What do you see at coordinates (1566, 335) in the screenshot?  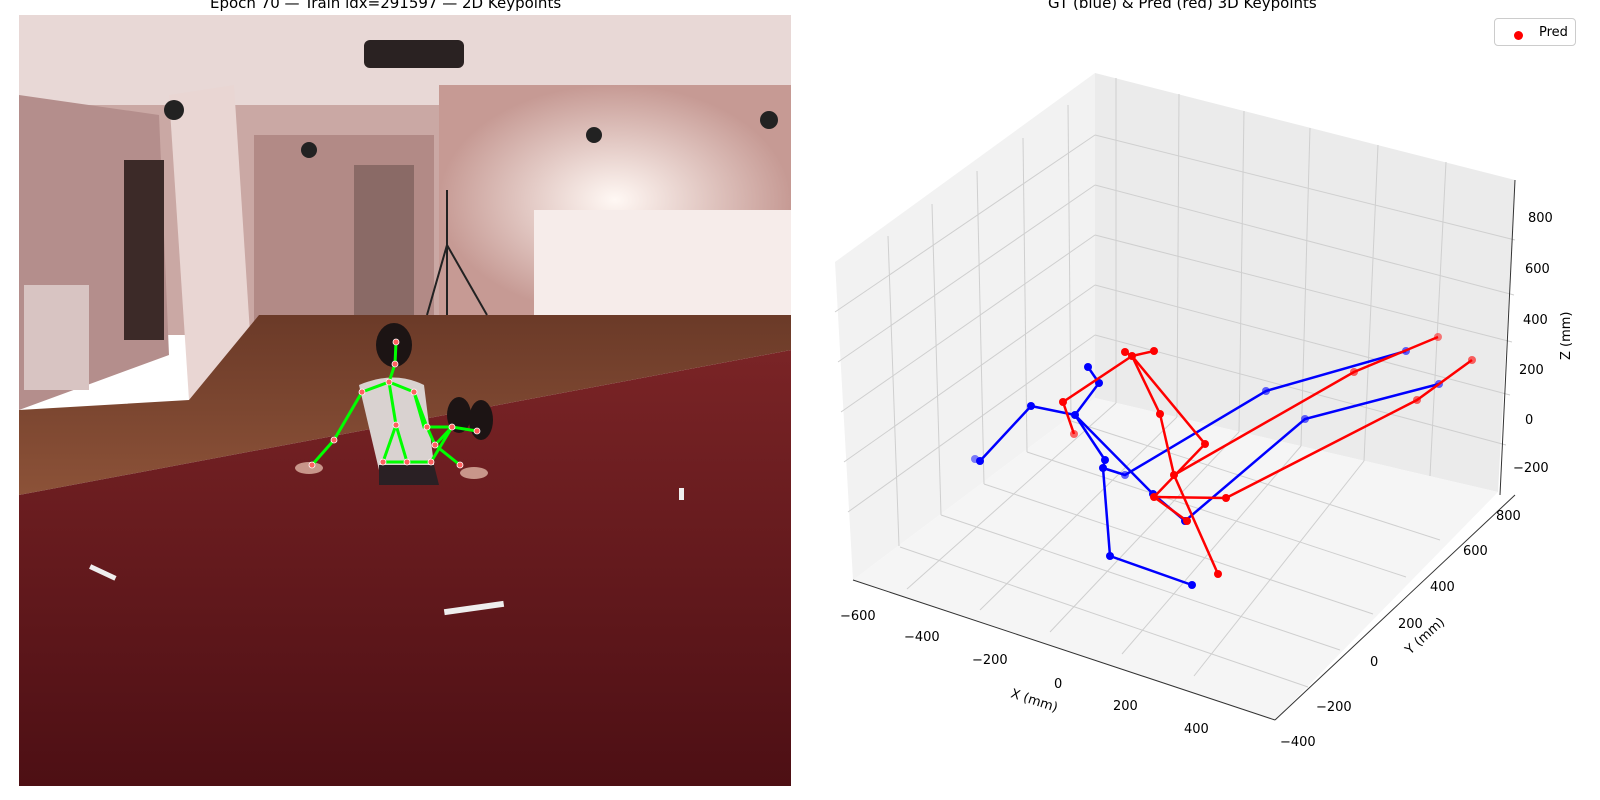 I see `z-axis-label: Z (mm)` at bounding box center [1566, 335].